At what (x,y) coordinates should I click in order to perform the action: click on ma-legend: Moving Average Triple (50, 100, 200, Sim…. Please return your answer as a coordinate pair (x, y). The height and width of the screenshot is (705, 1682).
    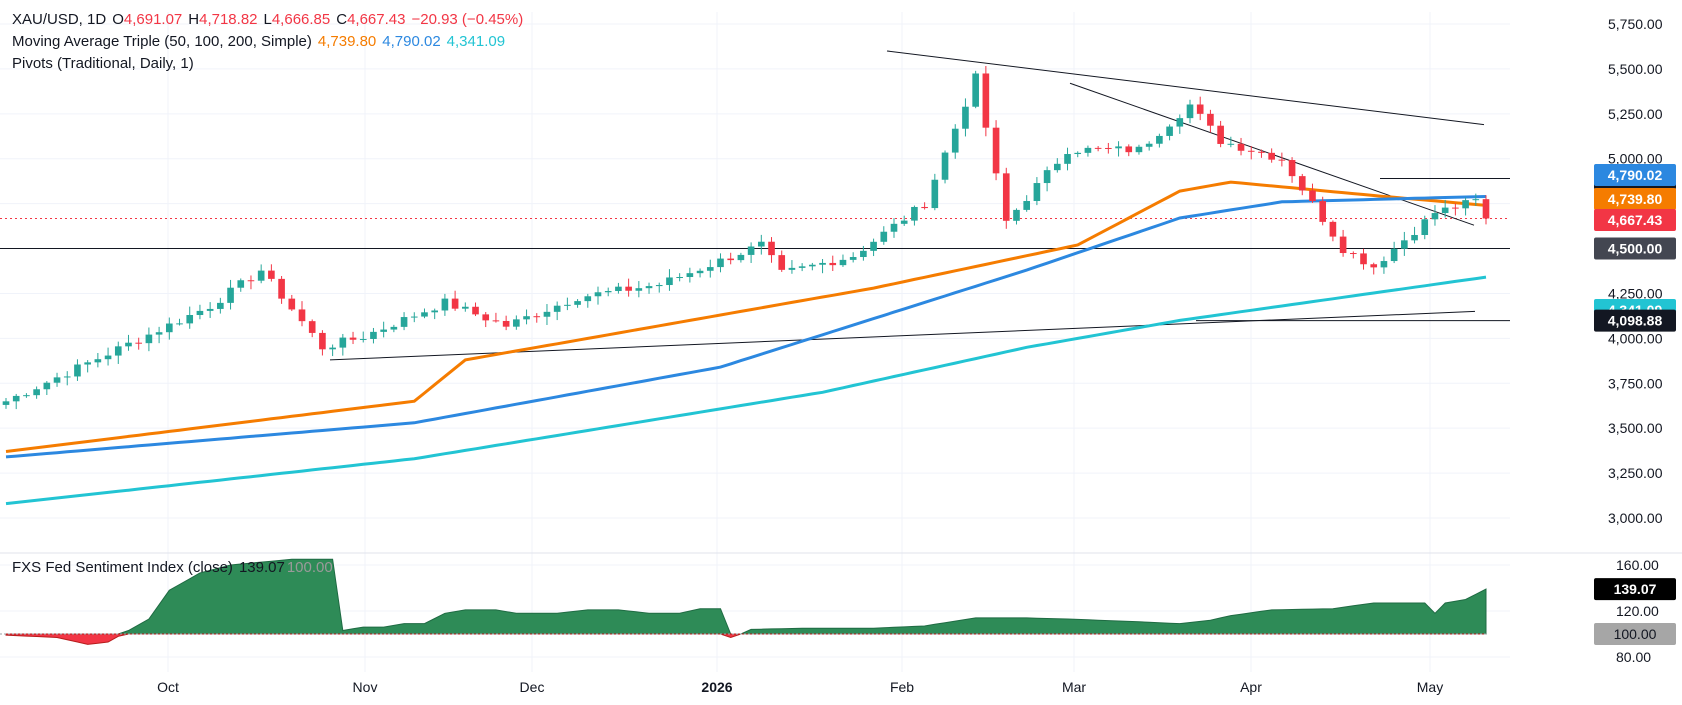
    Looking at the image, I should click on (261, 42).